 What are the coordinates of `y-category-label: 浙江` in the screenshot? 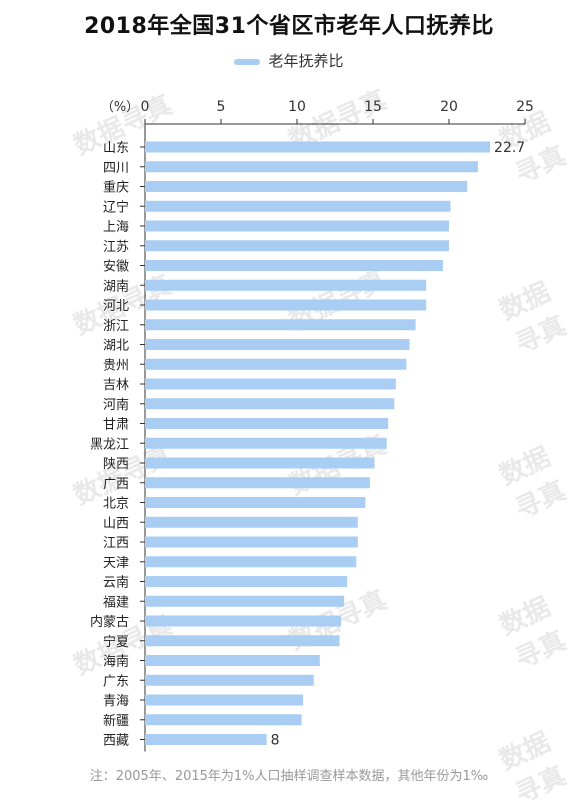 It's located at (116, 326).